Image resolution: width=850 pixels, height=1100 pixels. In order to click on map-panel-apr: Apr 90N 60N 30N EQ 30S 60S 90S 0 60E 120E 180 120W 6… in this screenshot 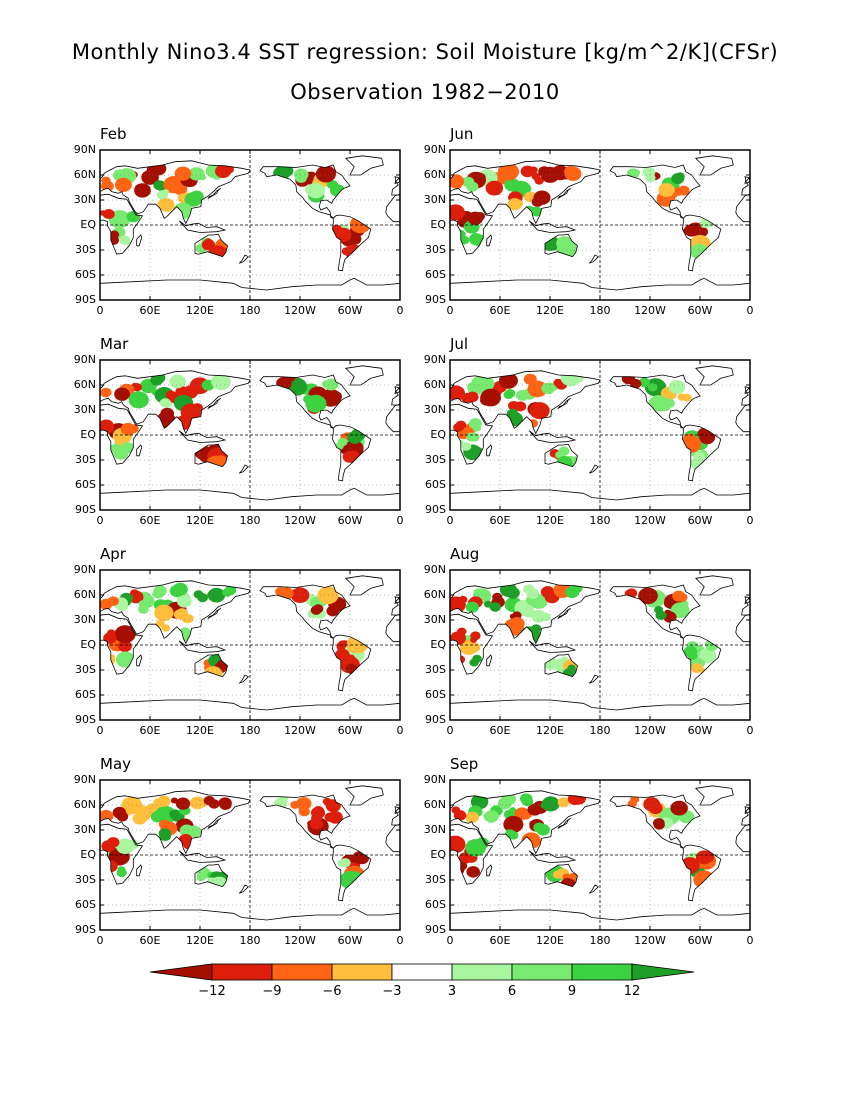, I will do `click(252, 662)`.